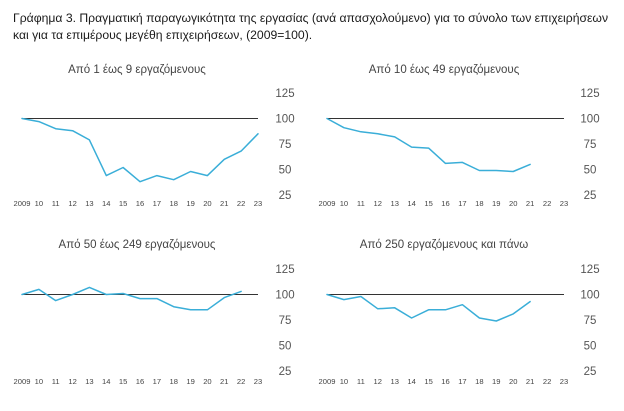 Image resolution: width=624 pixels, height=411 pixels. What do you see at coordinates (444, 70) in the screenshot?
I see `panel-title: Από 10 έως 49 εργαζόμενους` at bounding box center [444, 70].